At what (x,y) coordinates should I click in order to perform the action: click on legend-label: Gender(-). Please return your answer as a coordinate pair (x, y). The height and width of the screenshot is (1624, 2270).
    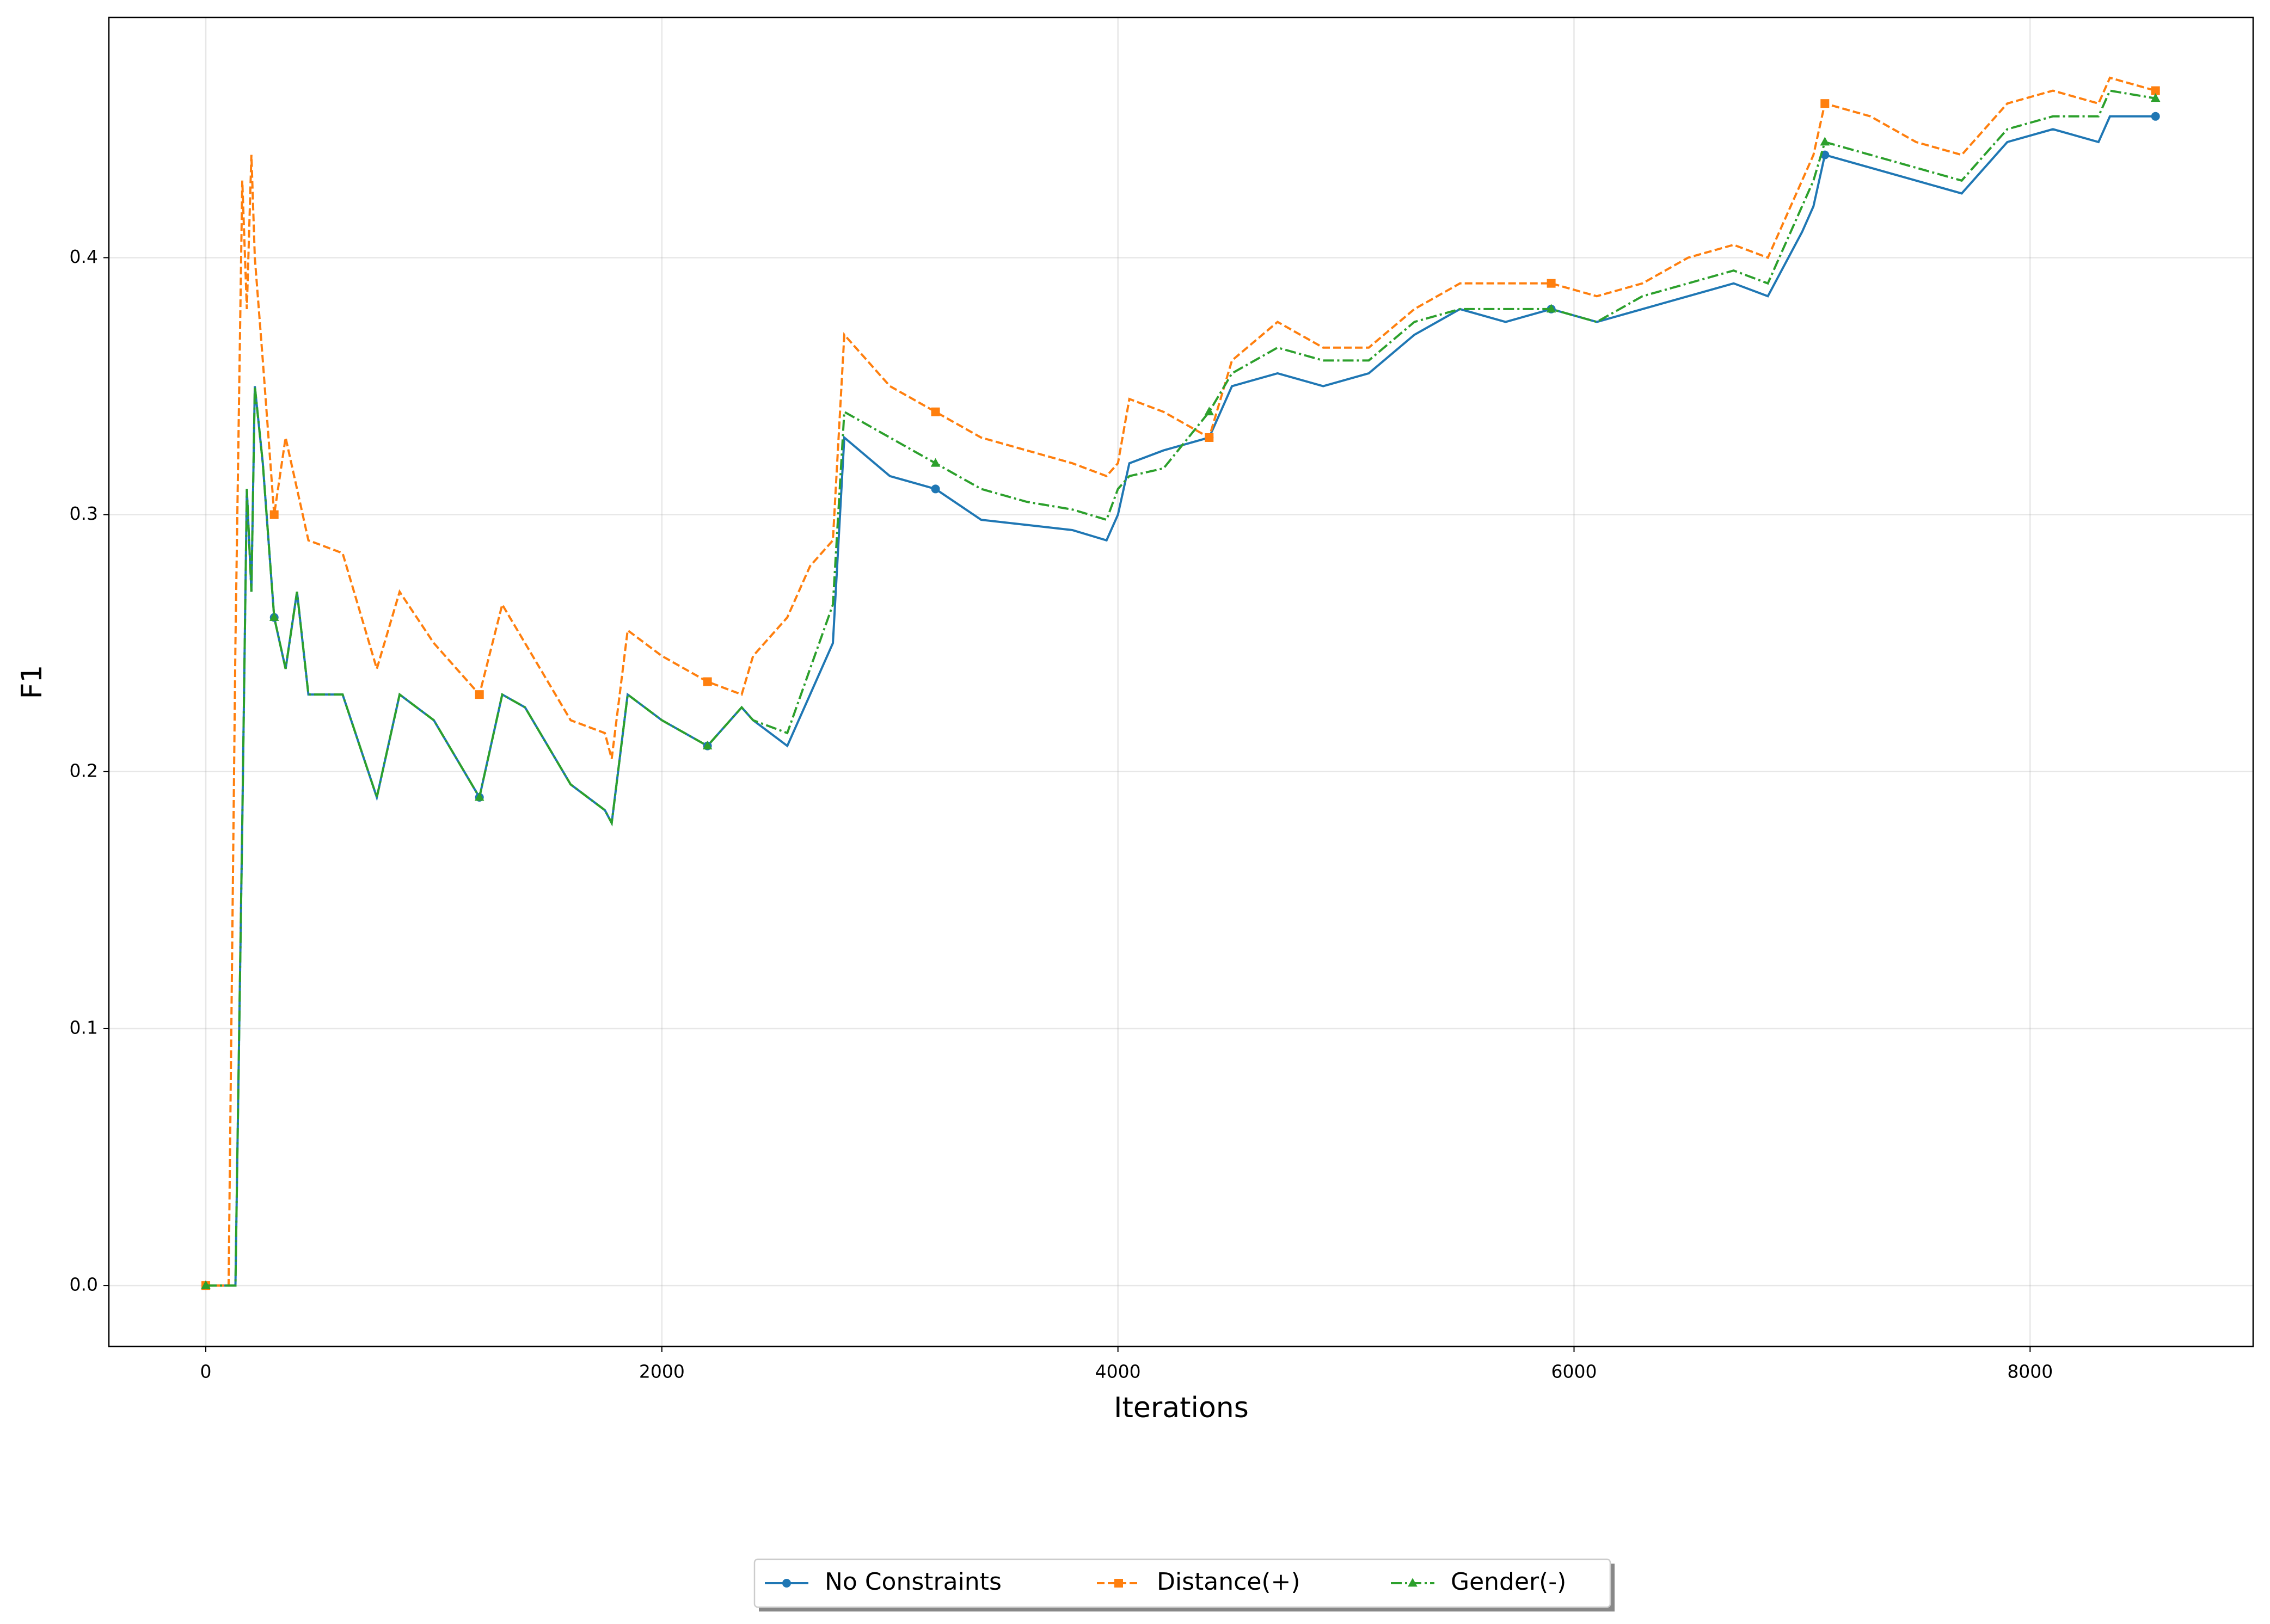
    Looking at the image, I should click on (1508, 1582).